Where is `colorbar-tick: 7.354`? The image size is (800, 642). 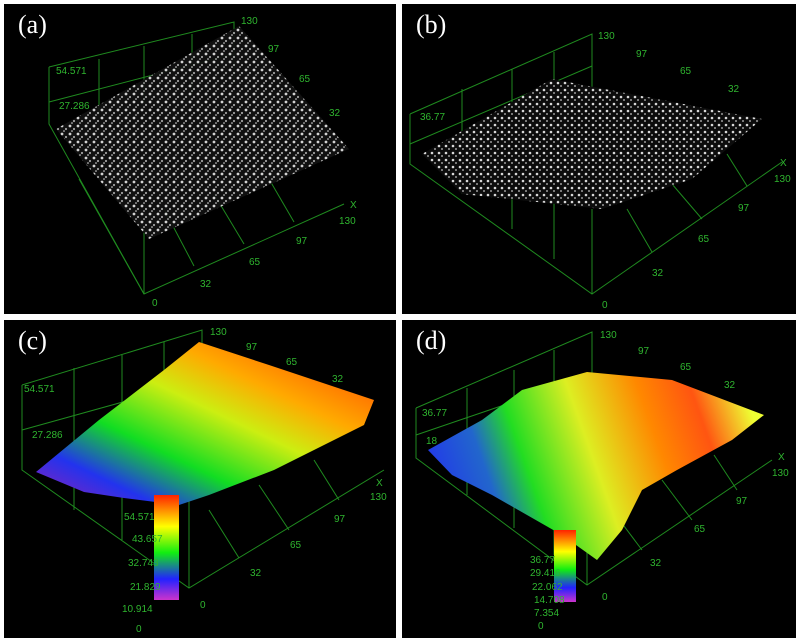 colorbar-tick: 7.354 is located at coordinates (546, 613).